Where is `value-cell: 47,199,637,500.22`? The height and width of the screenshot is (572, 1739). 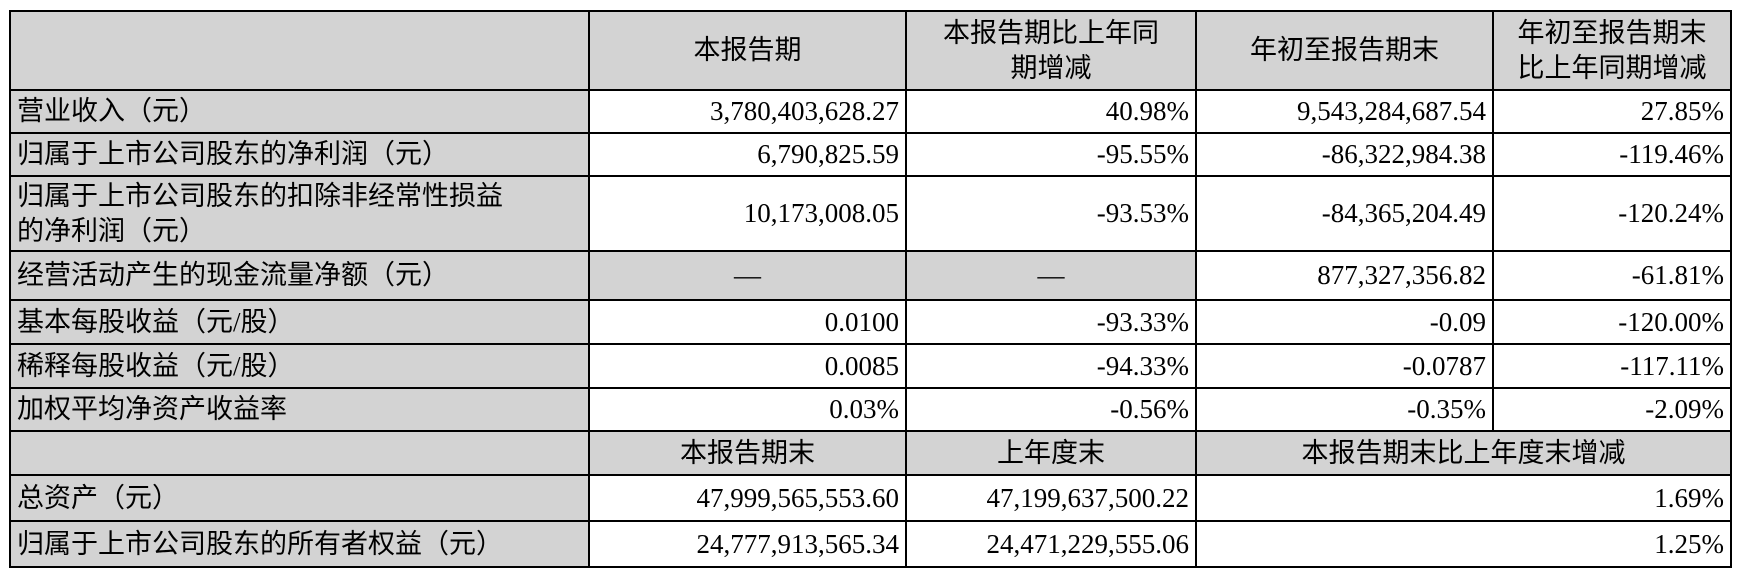 value-cell: 47,199,637,500.22 is located at coordinates (1051, 498).